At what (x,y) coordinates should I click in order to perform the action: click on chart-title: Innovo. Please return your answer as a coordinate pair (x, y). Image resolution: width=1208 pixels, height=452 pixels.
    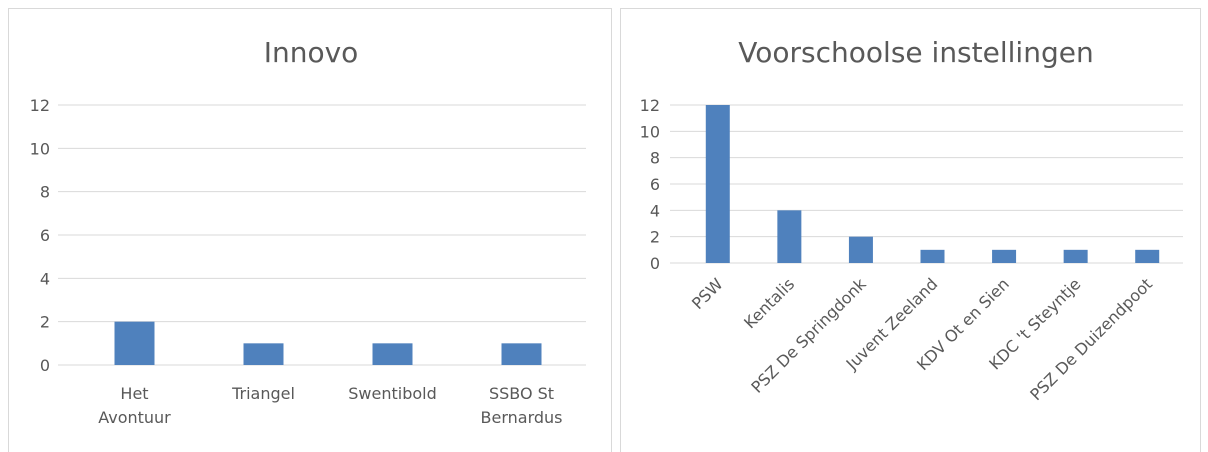
    Looking at the image, I should click on (311, 52).